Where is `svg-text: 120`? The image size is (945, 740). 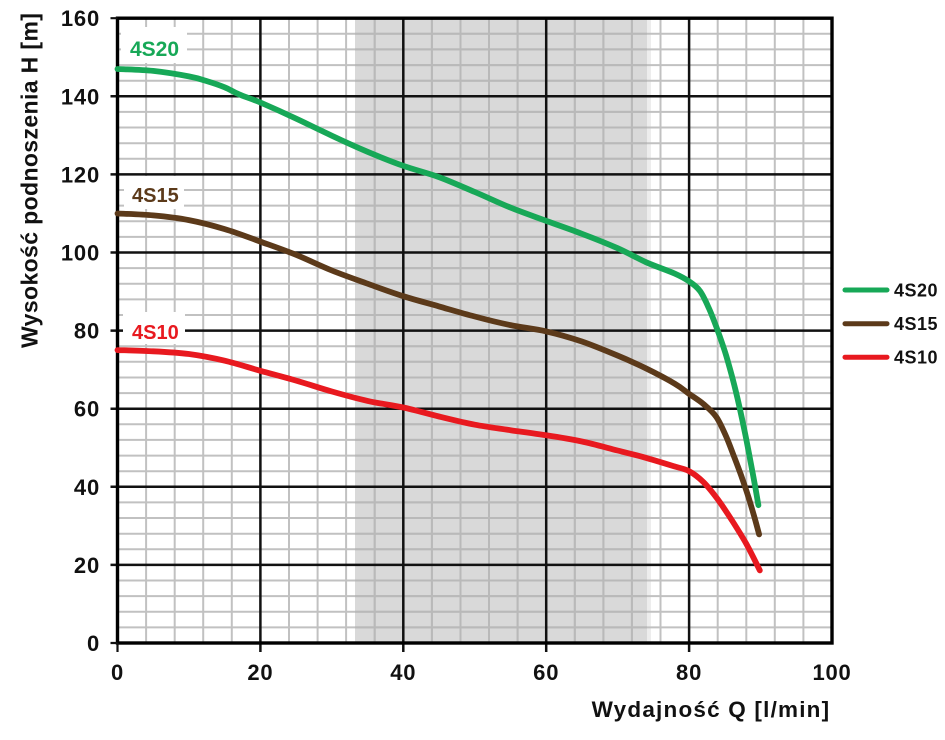 svg-text: 120 is located at coordinates (80, 174).